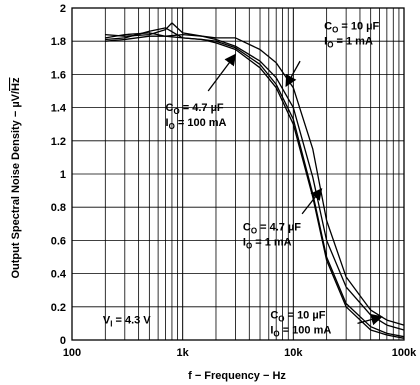  What do you see at coordinates (58, 208) in the screenshot?
I see `y-tick-label: 0.8` at bounding box center [58, 208].